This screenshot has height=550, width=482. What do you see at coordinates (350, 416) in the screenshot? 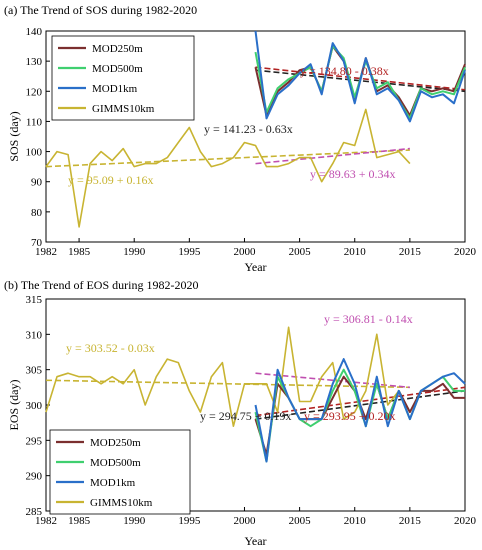
I see `eos-trend-equation-4: y = 293.95 + 0.20x` at bounding box center [350, 416].